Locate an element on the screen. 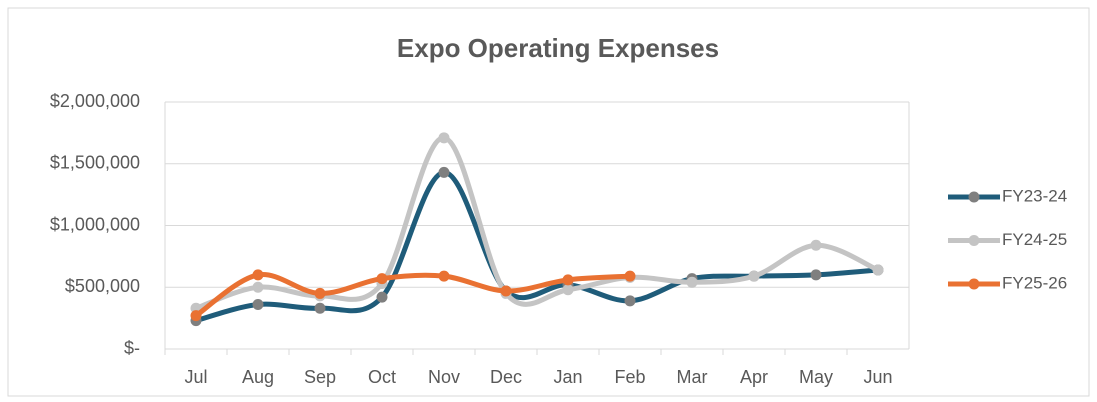 This screenshot has height=402, width=1097. chart-title: Expo Operating Expenses is located at coordinates (558, 48).